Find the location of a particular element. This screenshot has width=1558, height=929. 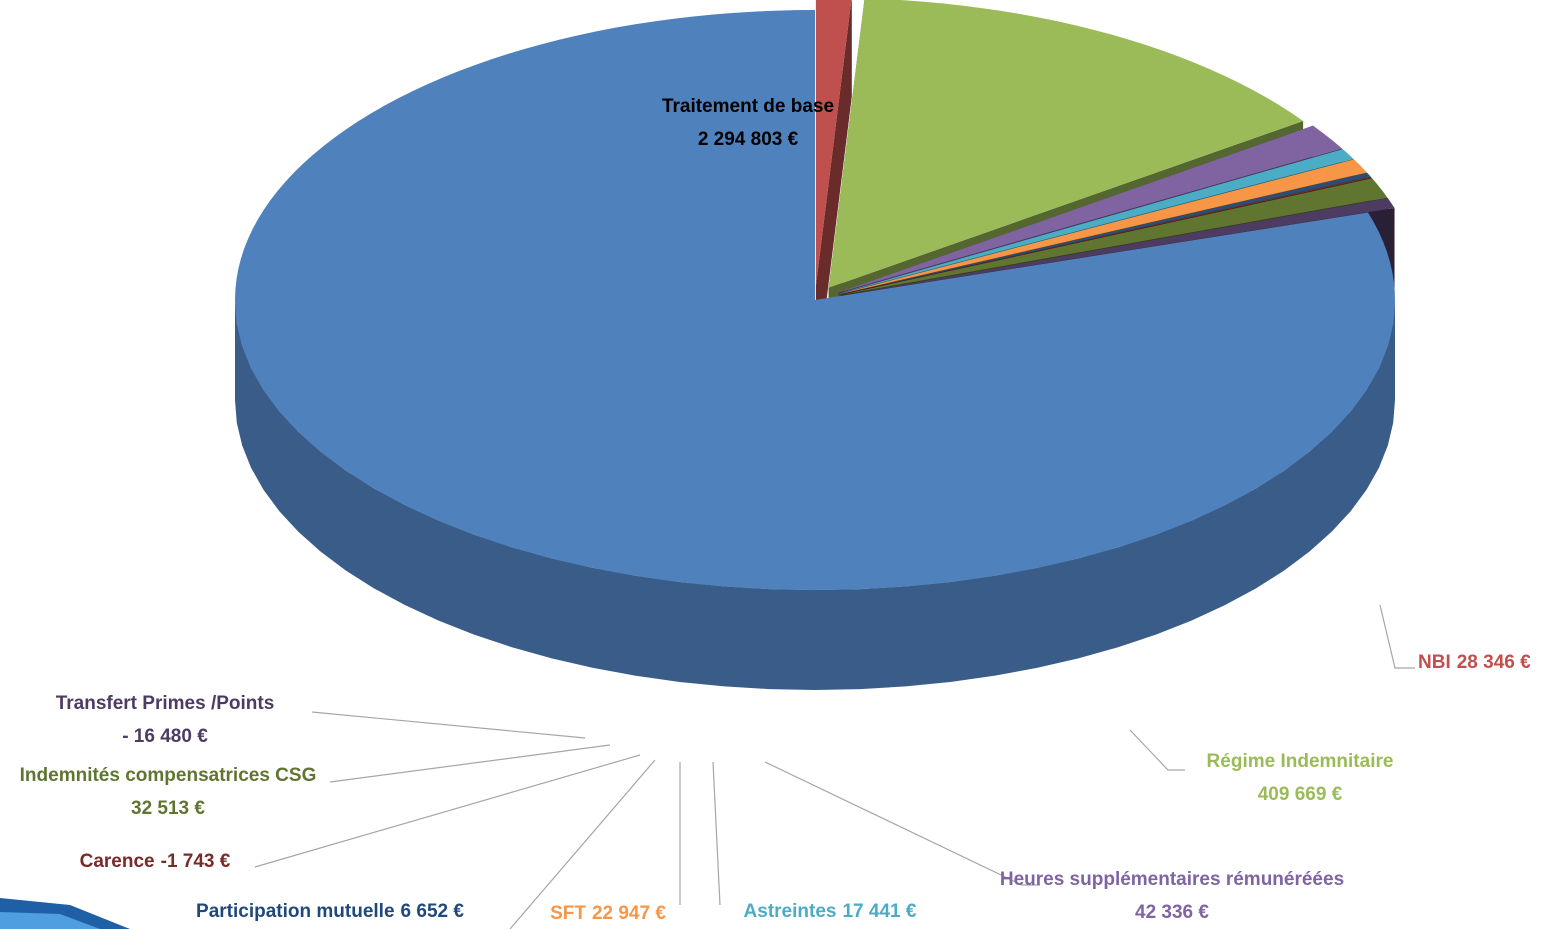

label-value: - 16 480 € is located at coordinates (165, 736).